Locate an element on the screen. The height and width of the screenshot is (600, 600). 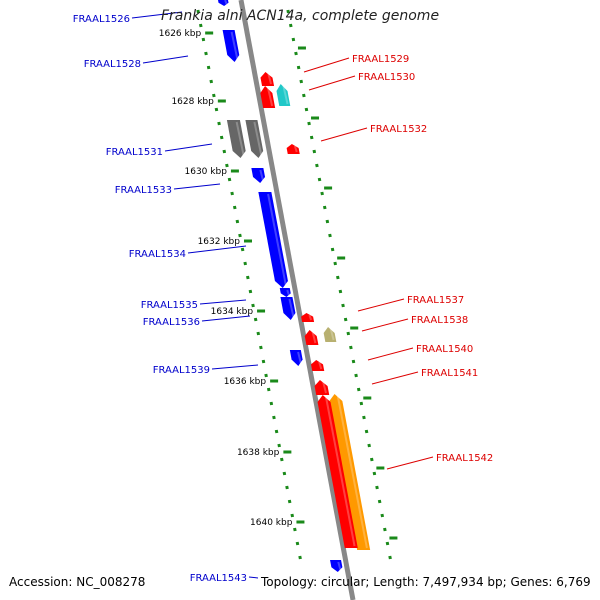
gene-fraal1542 is located at coordinates (350, 472).